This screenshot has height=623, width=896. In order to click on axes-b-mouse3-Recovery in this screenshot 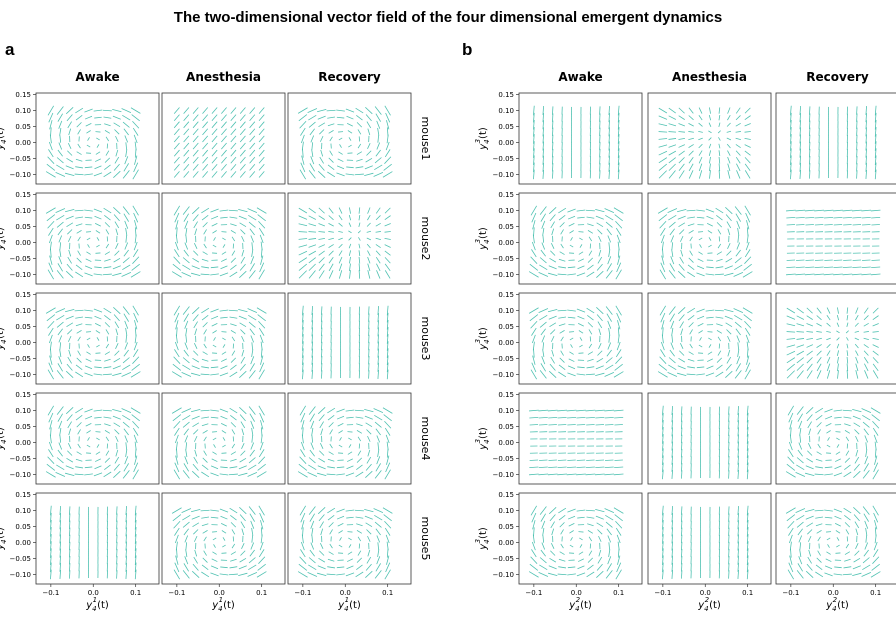, I will do `click(835, 338)`.